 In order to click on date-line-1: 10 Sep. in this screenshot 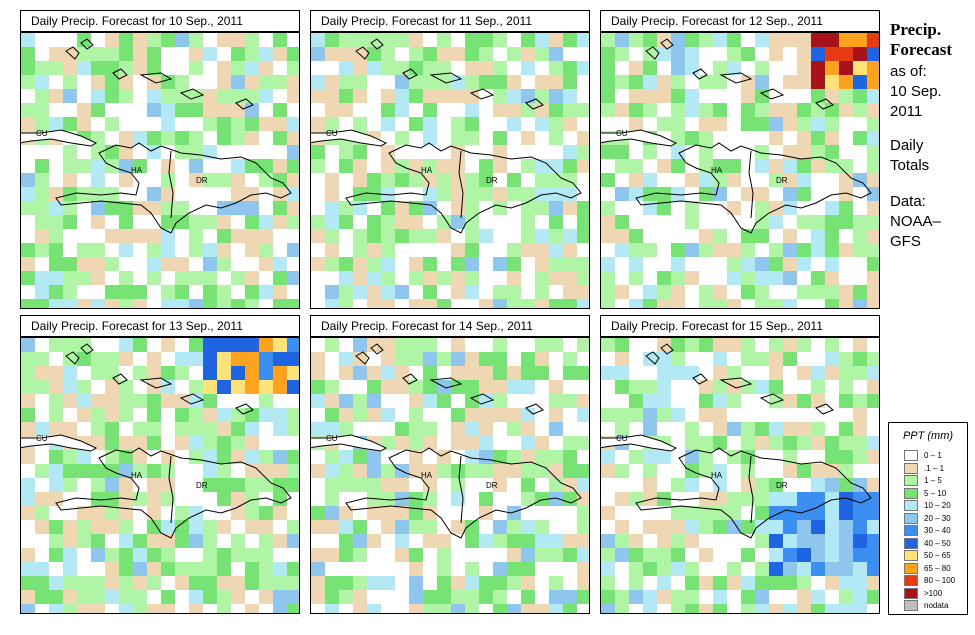, I will do `click(916, 91)`.